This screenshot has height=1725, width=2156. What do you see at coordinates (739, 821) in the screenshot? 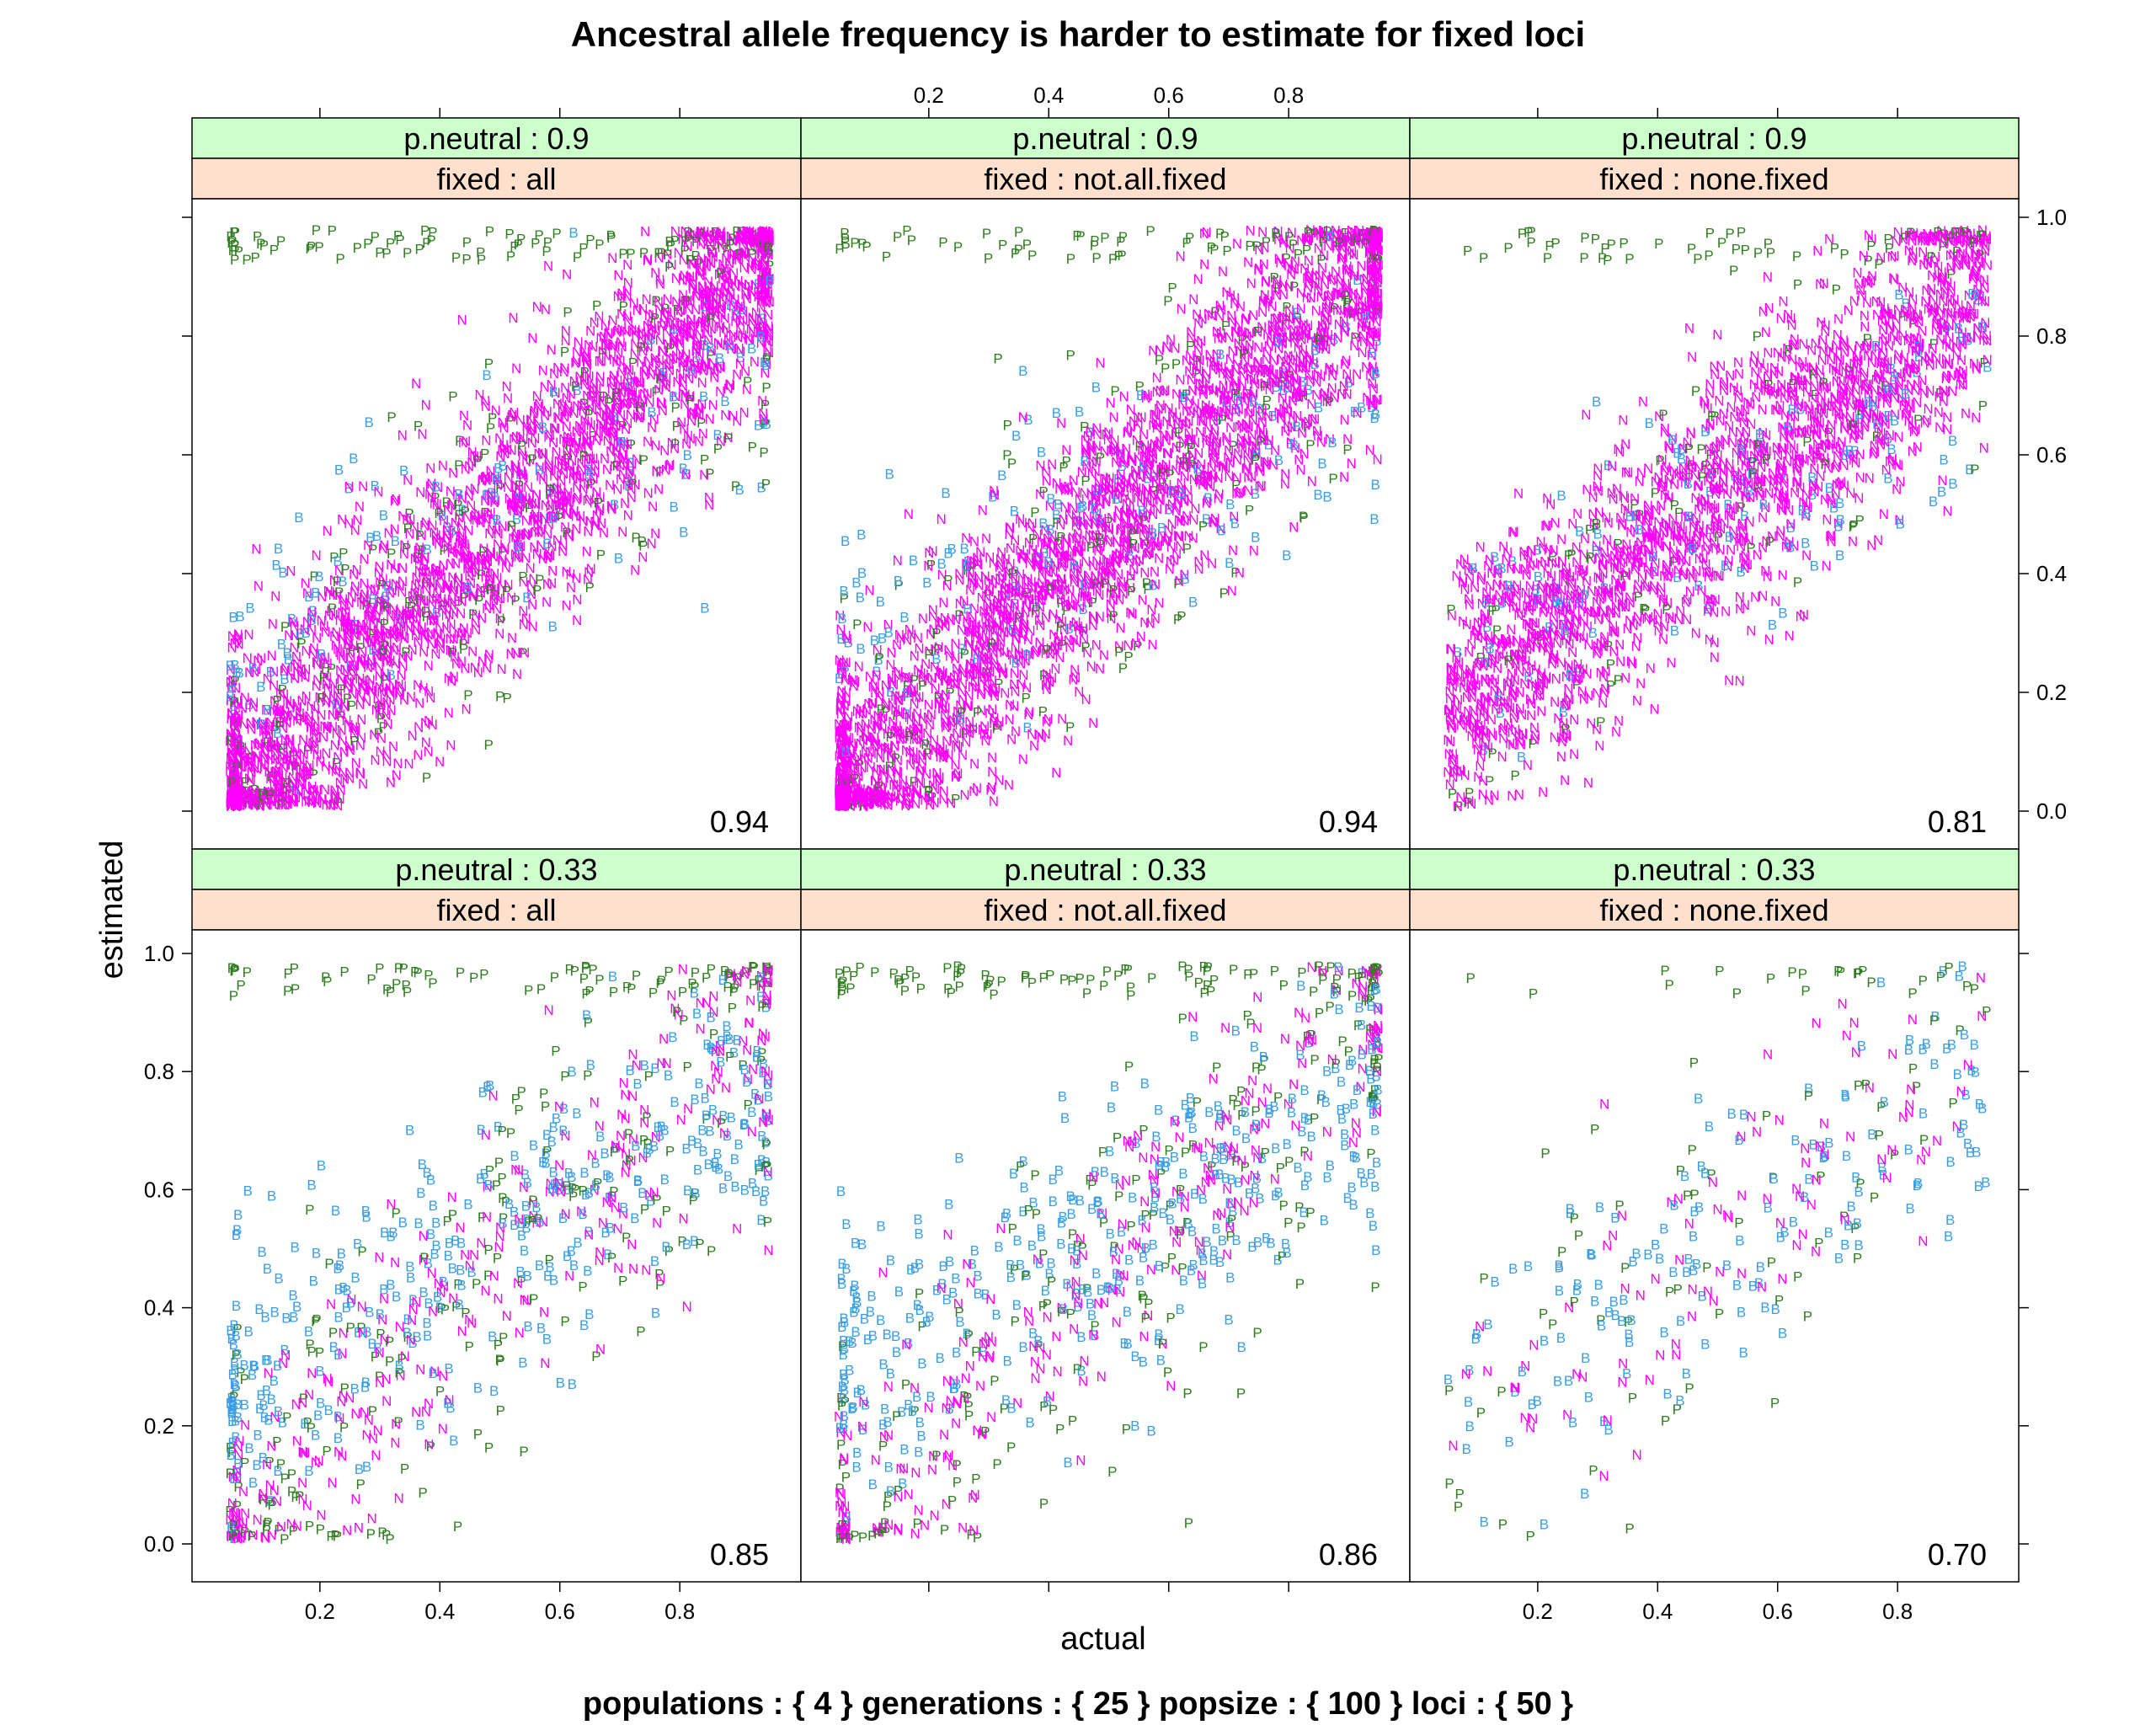
I see `correlation-label: 0.94` at bounding box center [739, 821].